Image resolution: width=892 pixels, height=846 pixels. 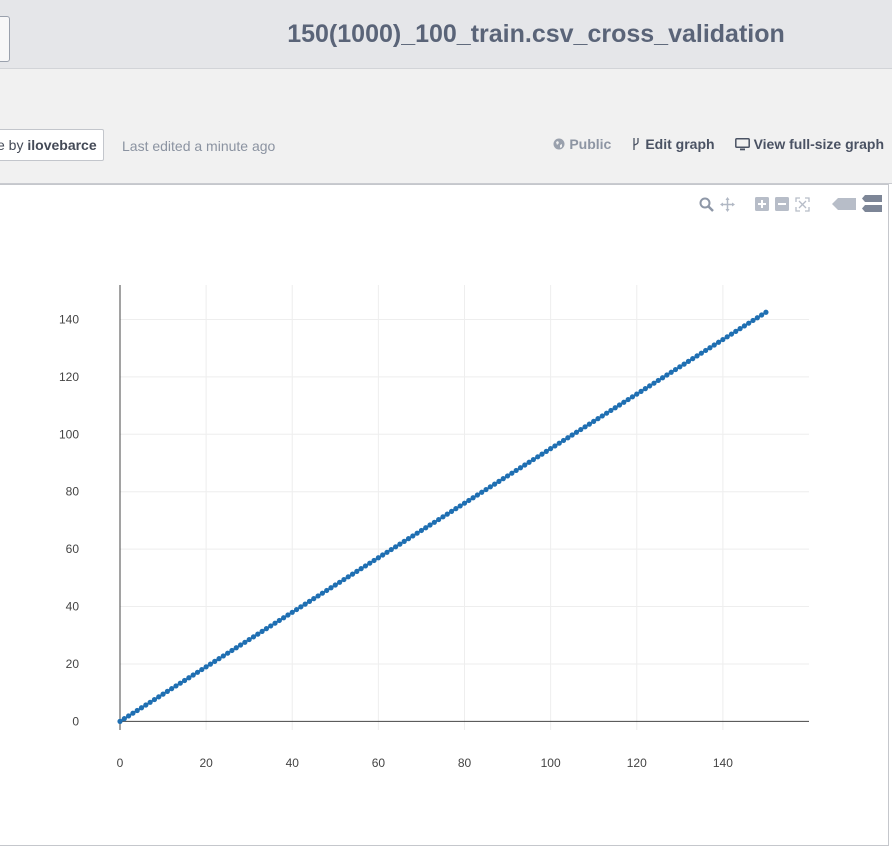 What do you see at coordinates (809, 144) in the screenshot?
I see `view-full-size-link: View full-size graph` at bounding box center [809, 144].